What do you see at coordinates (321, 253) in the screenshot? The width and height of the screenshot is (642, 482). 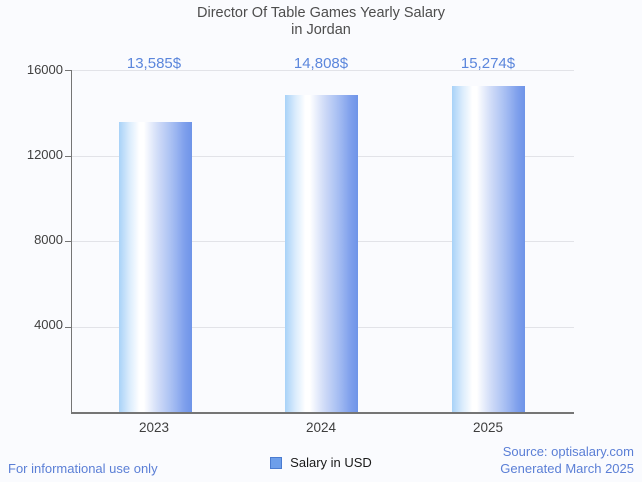 I see `bar-2024` at bounding box center [321, 253].